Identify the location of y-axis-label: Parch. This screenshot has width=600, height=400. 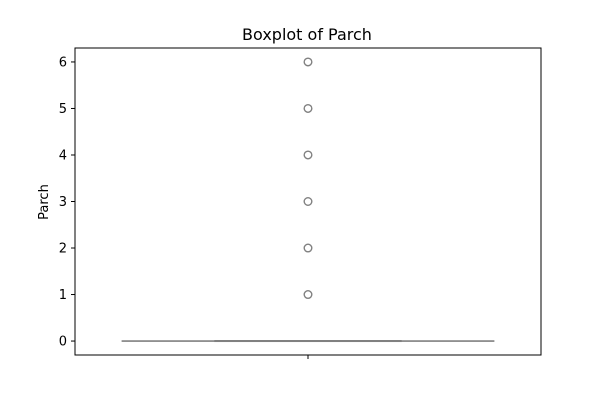
(44, 202).